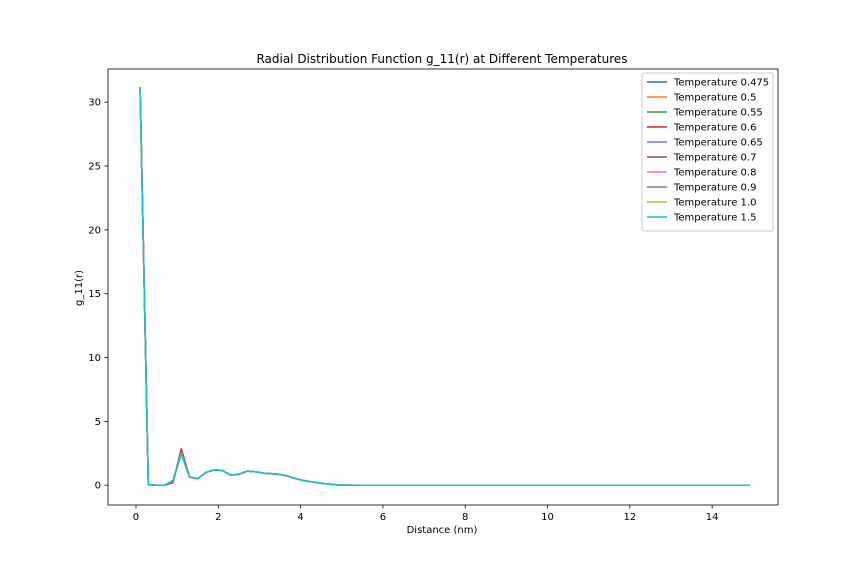 The width and height of the screenshot is (864, 576). Describe the element at coordinates (721, 83) in the screenshot. I see `legend-label-0: Temperature 0.475` at that location.